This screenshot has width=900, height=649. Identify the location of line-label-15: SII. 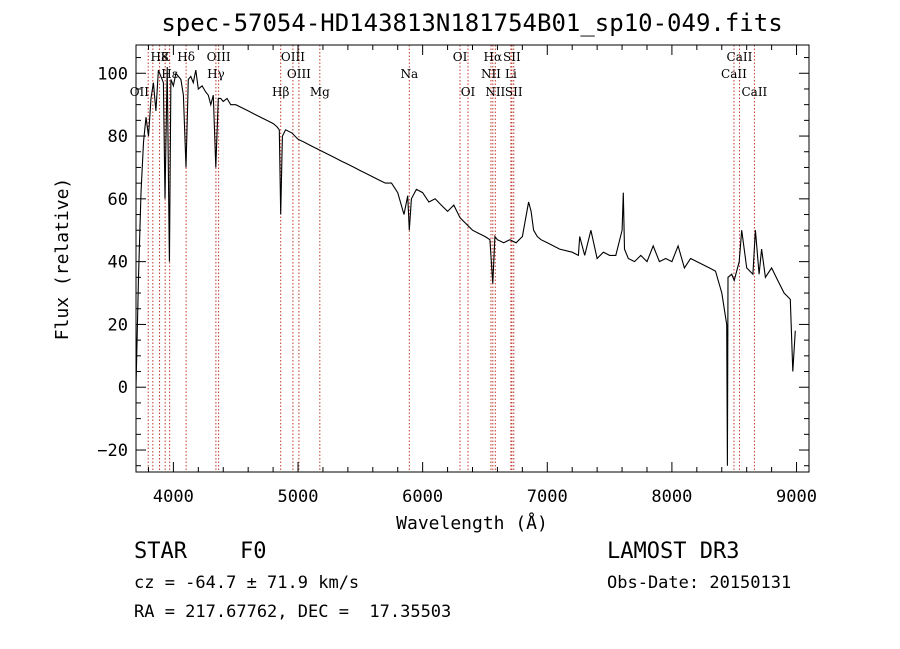
(512, 57).